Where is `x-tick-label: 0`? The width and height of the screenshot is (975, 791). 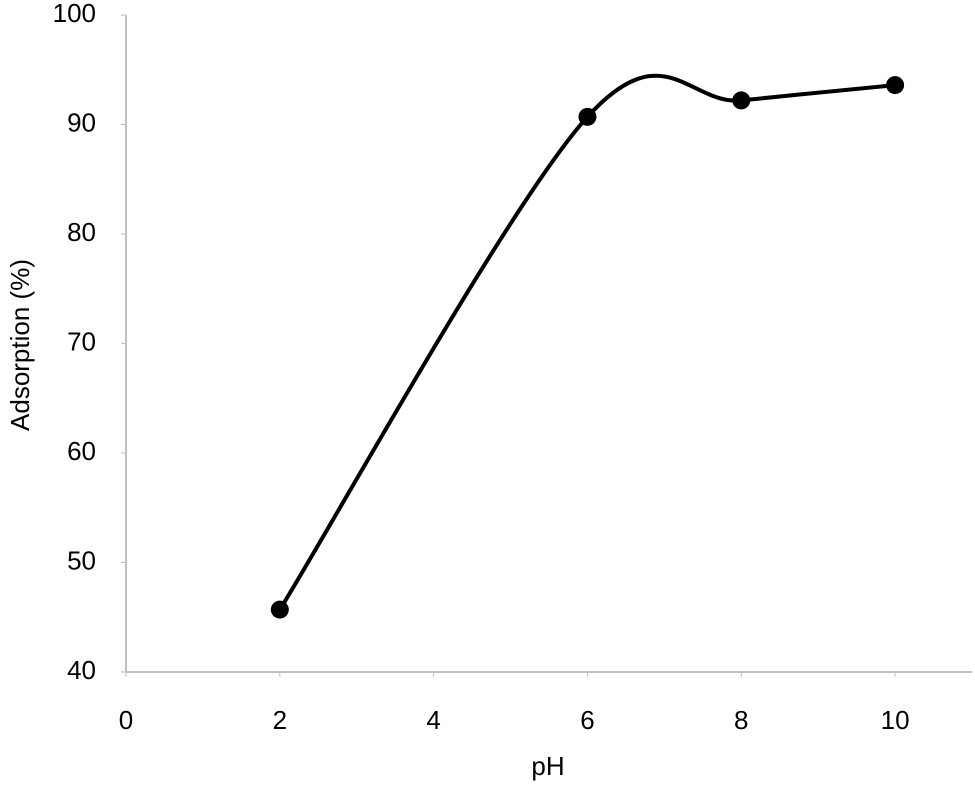
x-tick-label: 0 is located at coordinates (126, 720).